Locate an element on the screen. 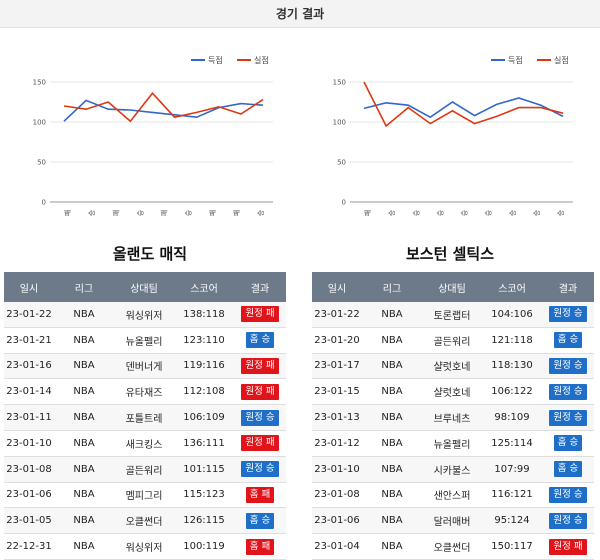  cell-score: 150:117 is located at coordinates (512, 547).